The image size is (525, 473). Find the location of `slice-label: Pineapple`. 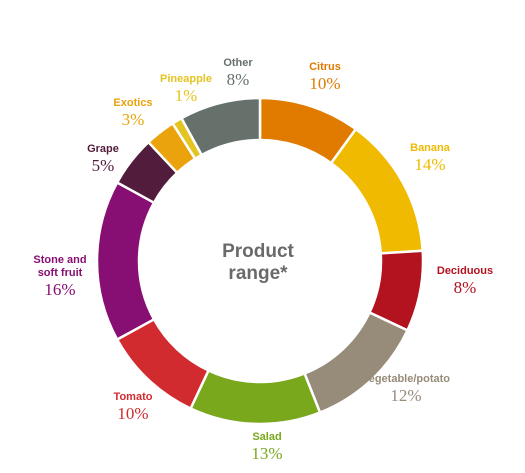

slice-label: Pineapple is located at coordinates (186, 79).